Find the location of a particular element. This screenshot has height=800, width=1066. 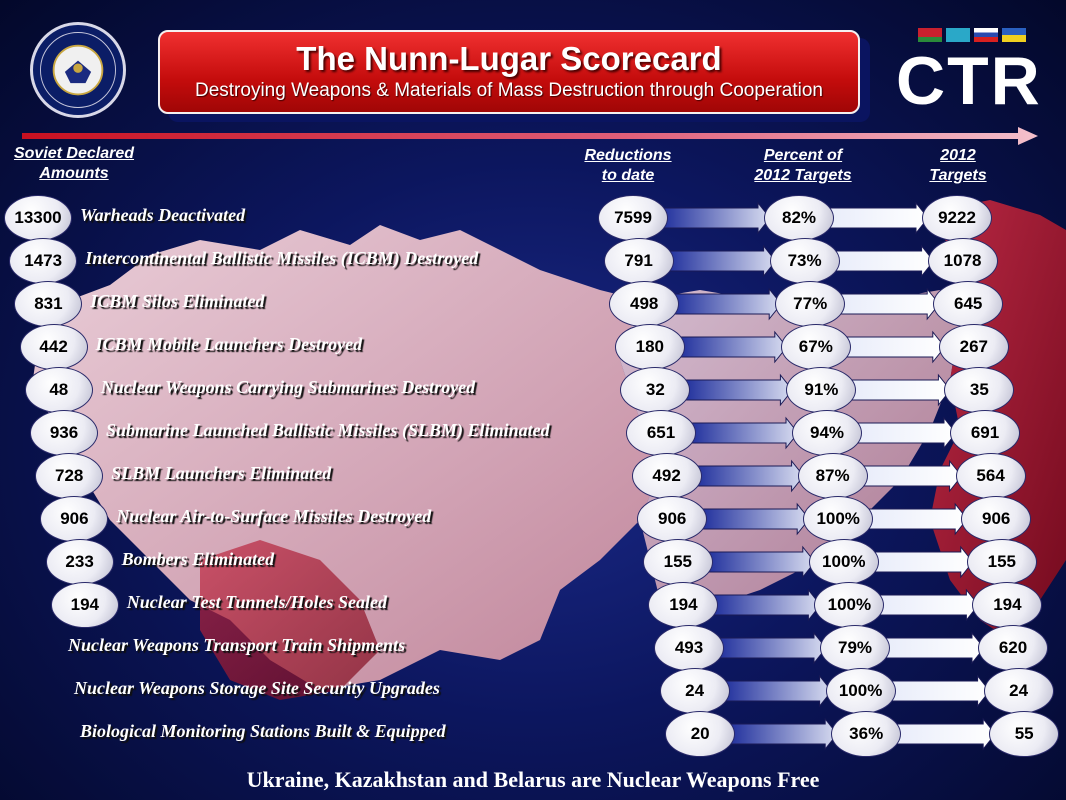

reductions-value: 194 is located at coordinates (683, 605).